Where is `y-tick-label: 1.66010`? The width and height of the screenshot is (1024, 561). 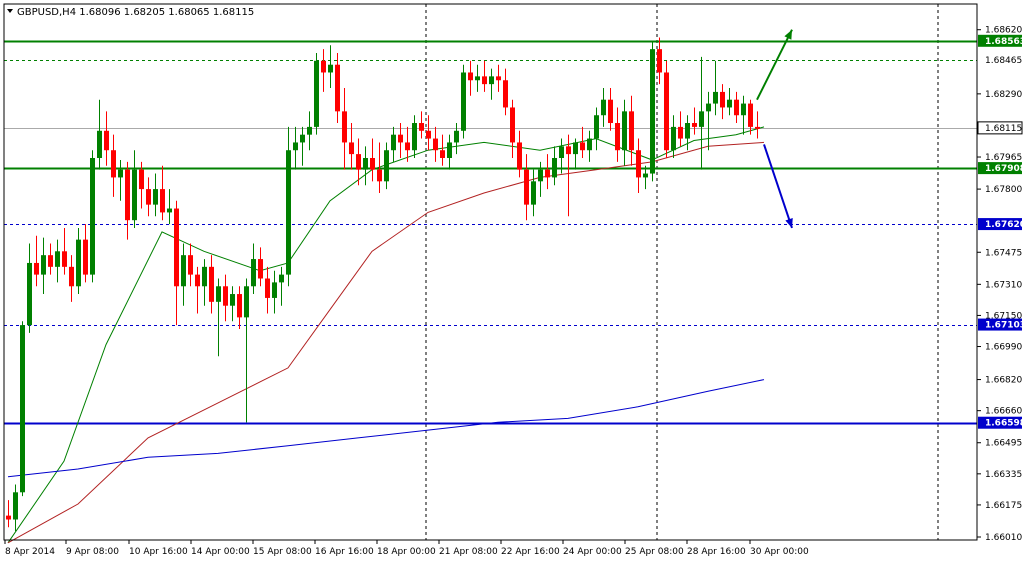 y-tick-label: 1.66010 is located at coordinates (1003, 538).